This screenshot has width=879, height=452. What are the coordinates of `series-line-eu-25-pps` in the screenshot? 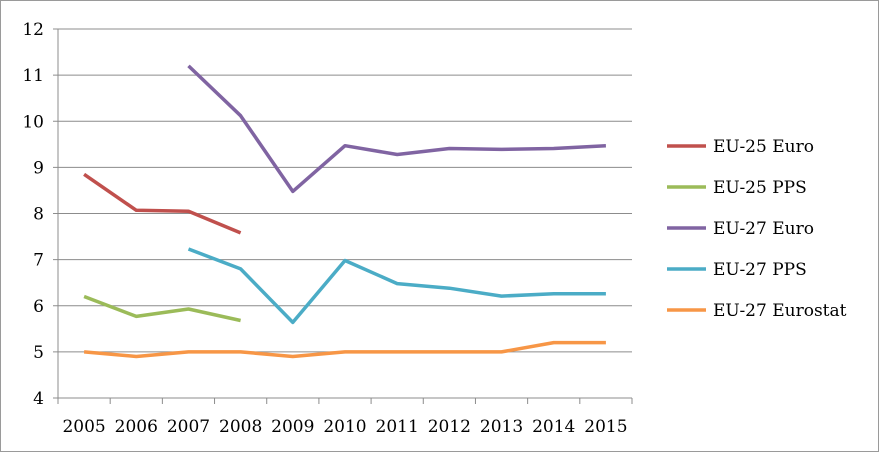 It's located at (162, 308).